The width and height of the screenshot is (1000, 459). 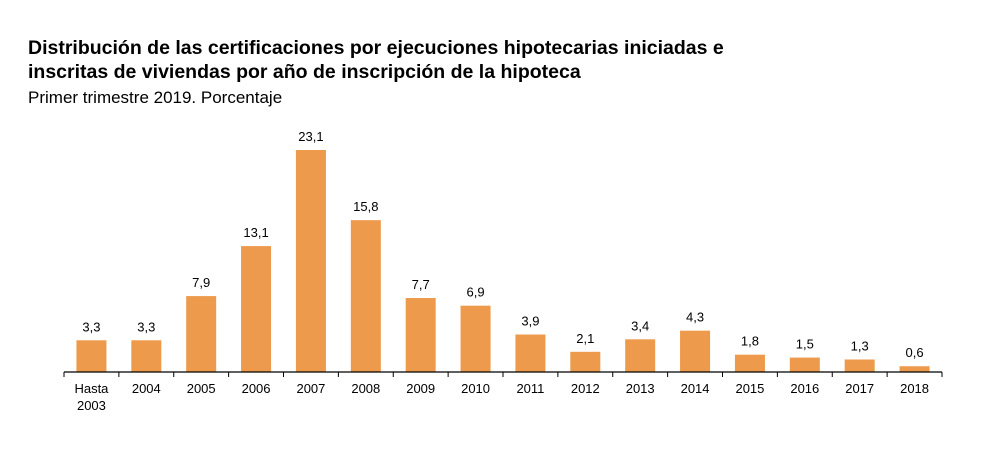 What do you see at coordinates (860, 346) in the screenshot?
I see `data-label: 1,3` at bounding box center [860, 346].